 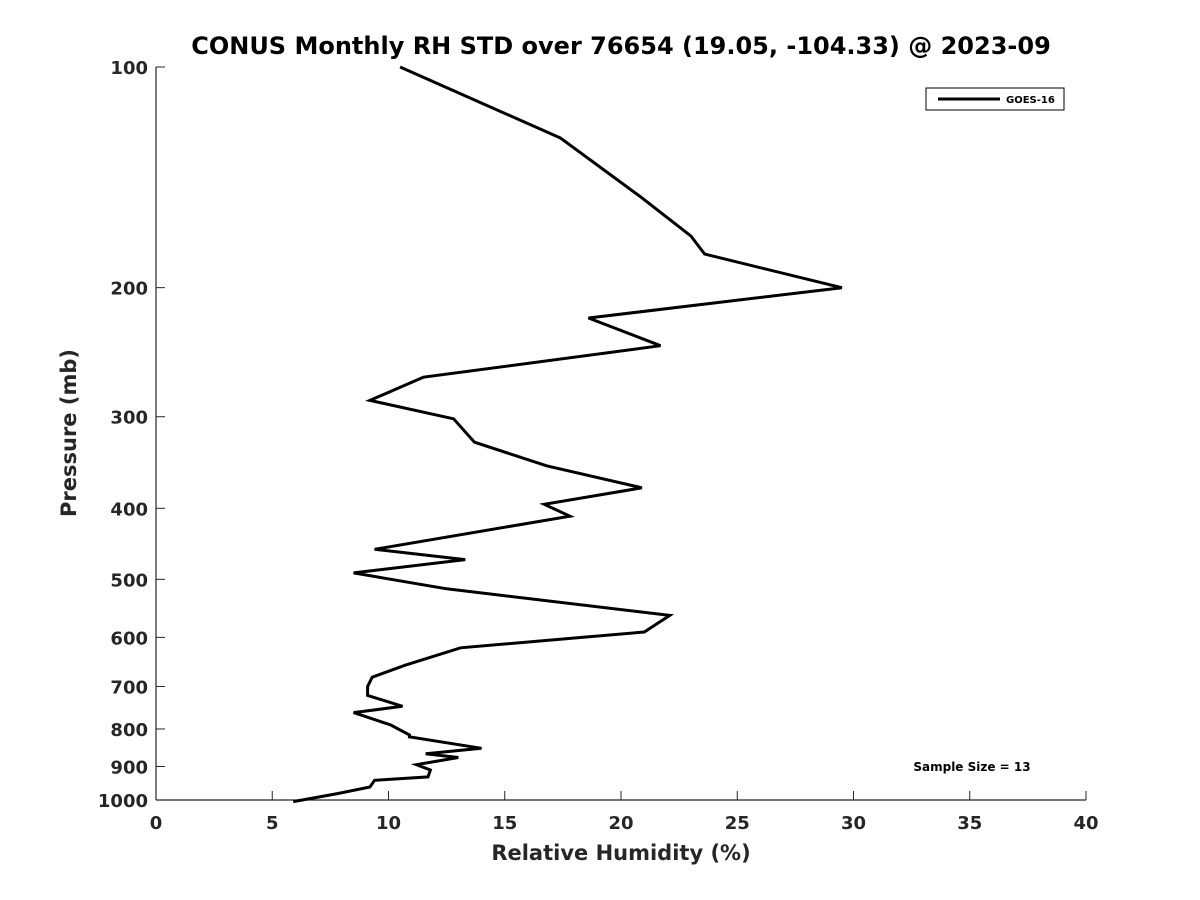 I want to click on x-tick-label: 0, so click(x=156, y=823).